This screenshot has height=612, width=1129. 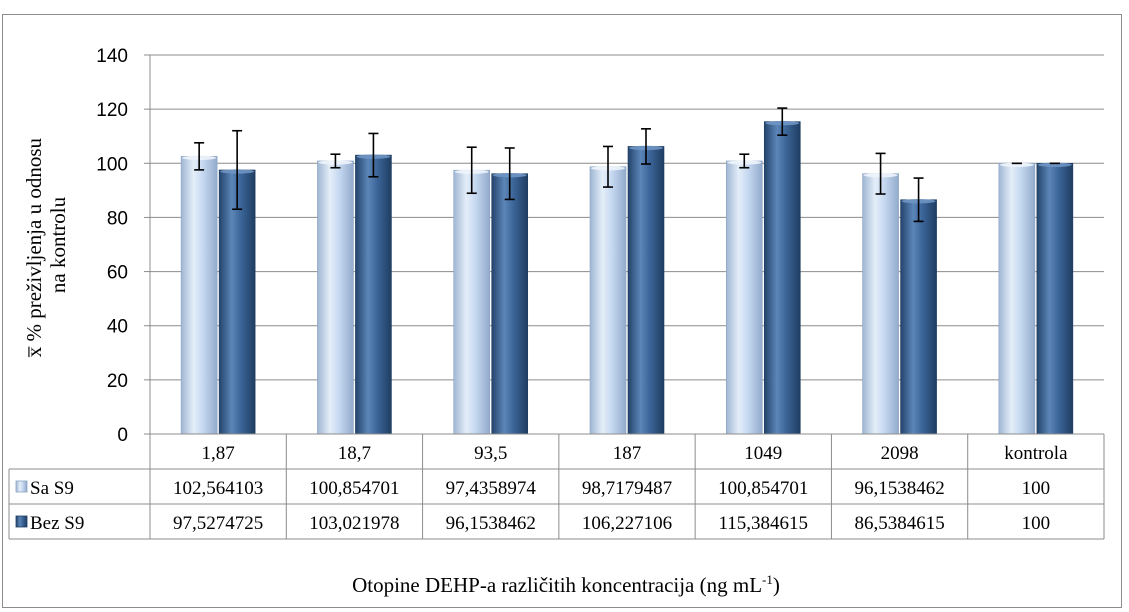 What do you see at coordinates (122, 435) in the screenshot?
I see `y-tick-label: 0` at bounding box center [122, 435].